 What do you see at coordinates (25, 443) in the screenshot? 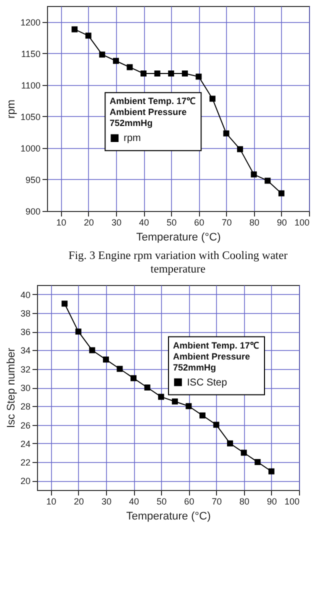
I see `y-tick-label: 24` at bounding box center [25, 443].